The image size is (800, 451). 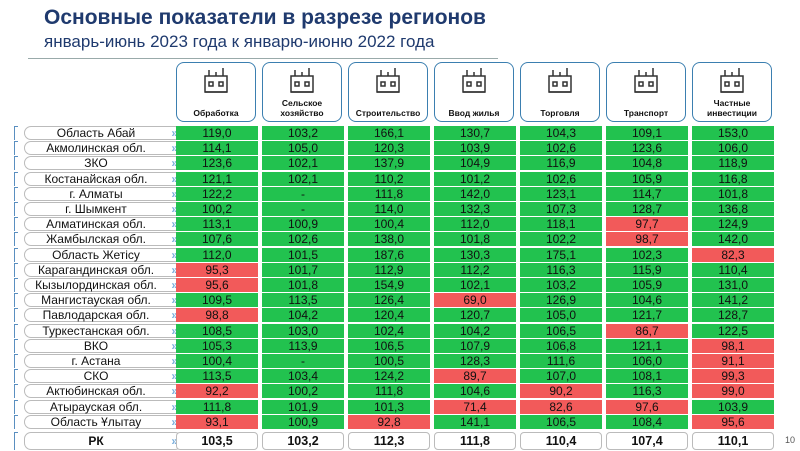 I want to click on region-name: Павлодарская обл., so click(x=96, y=315).